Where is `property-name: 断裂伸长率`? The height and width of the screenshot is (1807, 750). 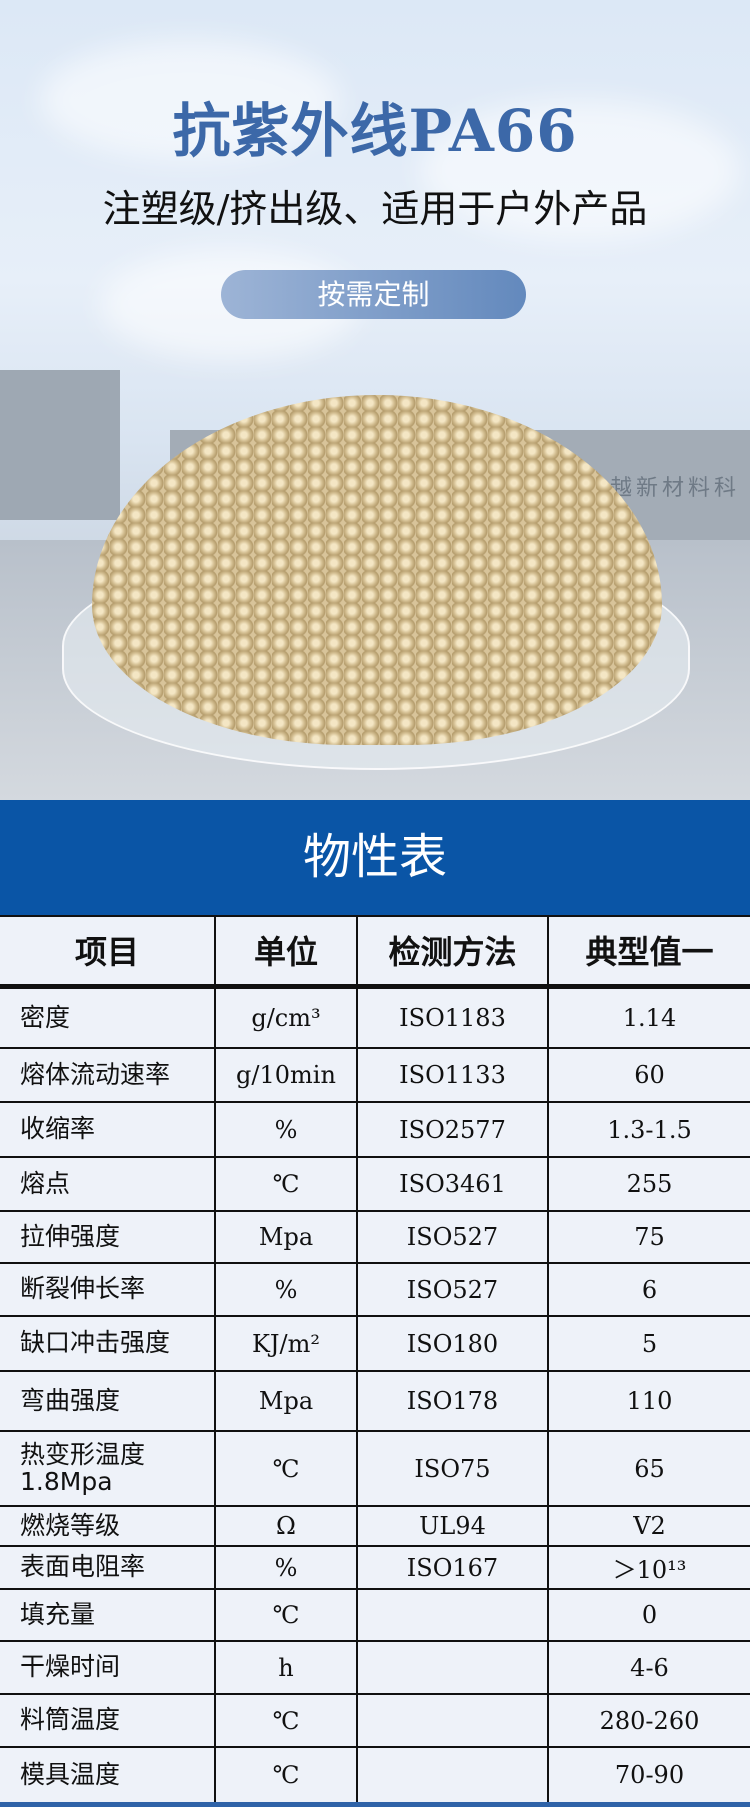
property-name: 断裂伸长率 is located at coordinates (108, 1289).